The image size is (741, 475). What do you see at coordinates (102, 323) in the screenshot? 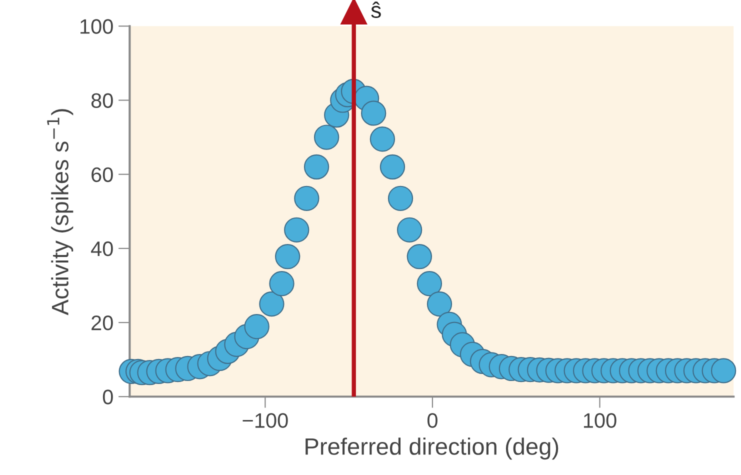
I see `y-tick-label: 20` at bounding box center [102, 323].